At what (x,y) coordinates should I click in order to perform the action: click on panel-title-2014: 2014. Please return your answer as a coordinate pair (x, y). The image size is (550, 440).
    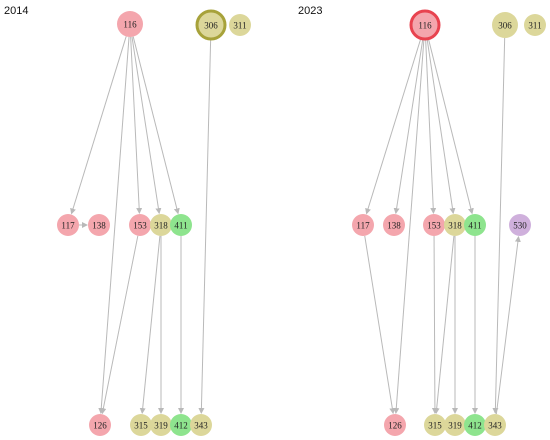
    Looking at the image, I should click on (16, 11).